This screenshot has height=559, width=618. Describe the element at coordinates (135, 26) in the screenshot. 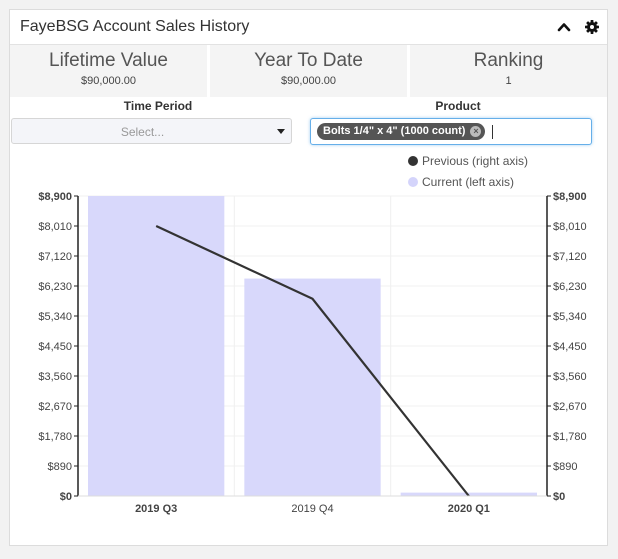

I see `panel-title: FayeBSG Account Sales History` at that location.